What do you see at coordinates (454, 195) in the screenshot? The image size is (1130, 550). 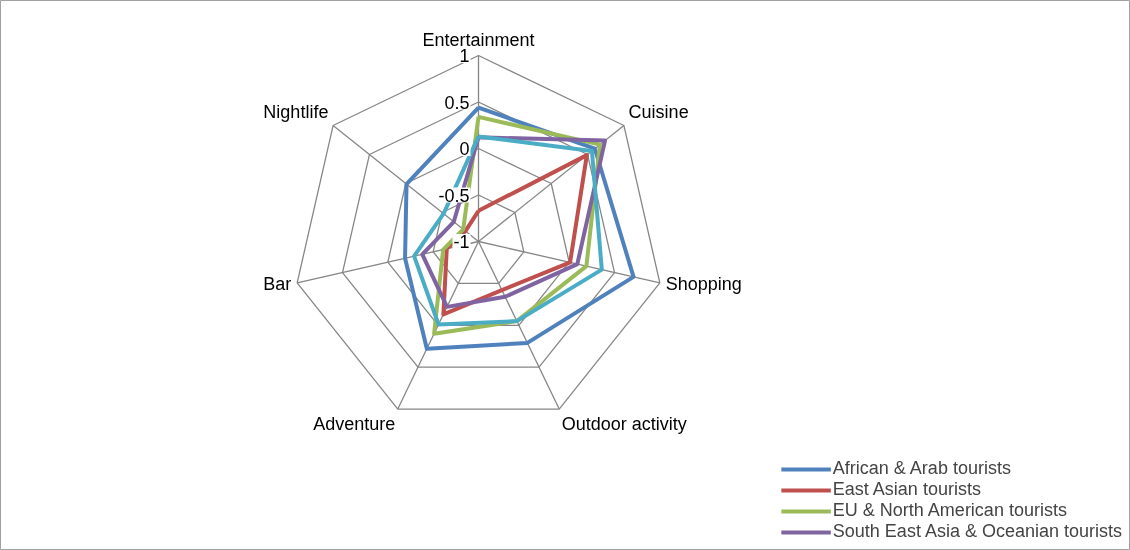 I see `y-tick-label: -0.5` at bounding box center [454, 195].